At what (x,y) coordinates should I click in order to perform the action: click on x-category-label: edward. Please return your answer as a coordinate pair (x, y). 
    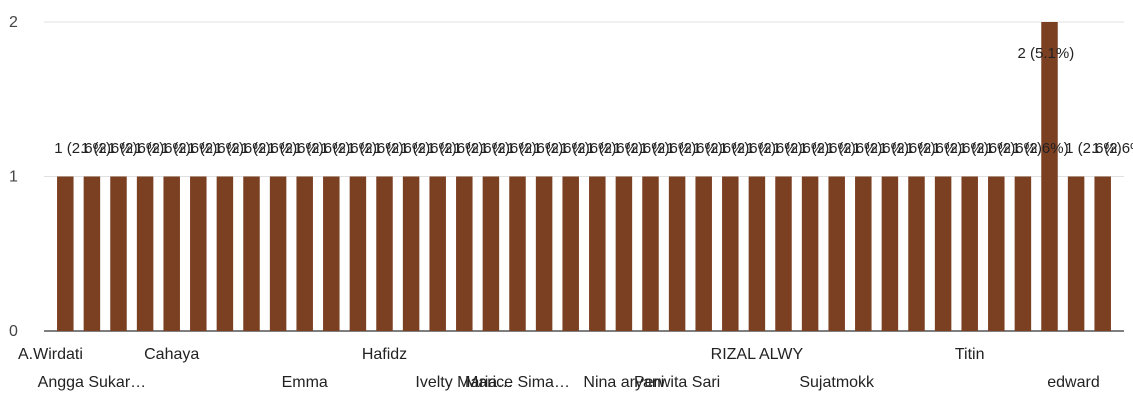
    Looking at the image, I should click on (1073, 382).